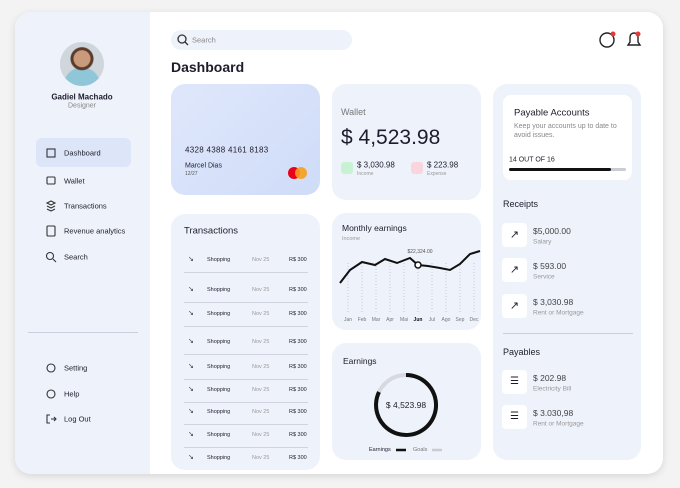 Image resolution: width=680 pixels, height=488 pixels. What do you see at coordinates (211, 231) in the screenshot?
I see `transactions-title: Transactions` at bounding box center [211, 231].